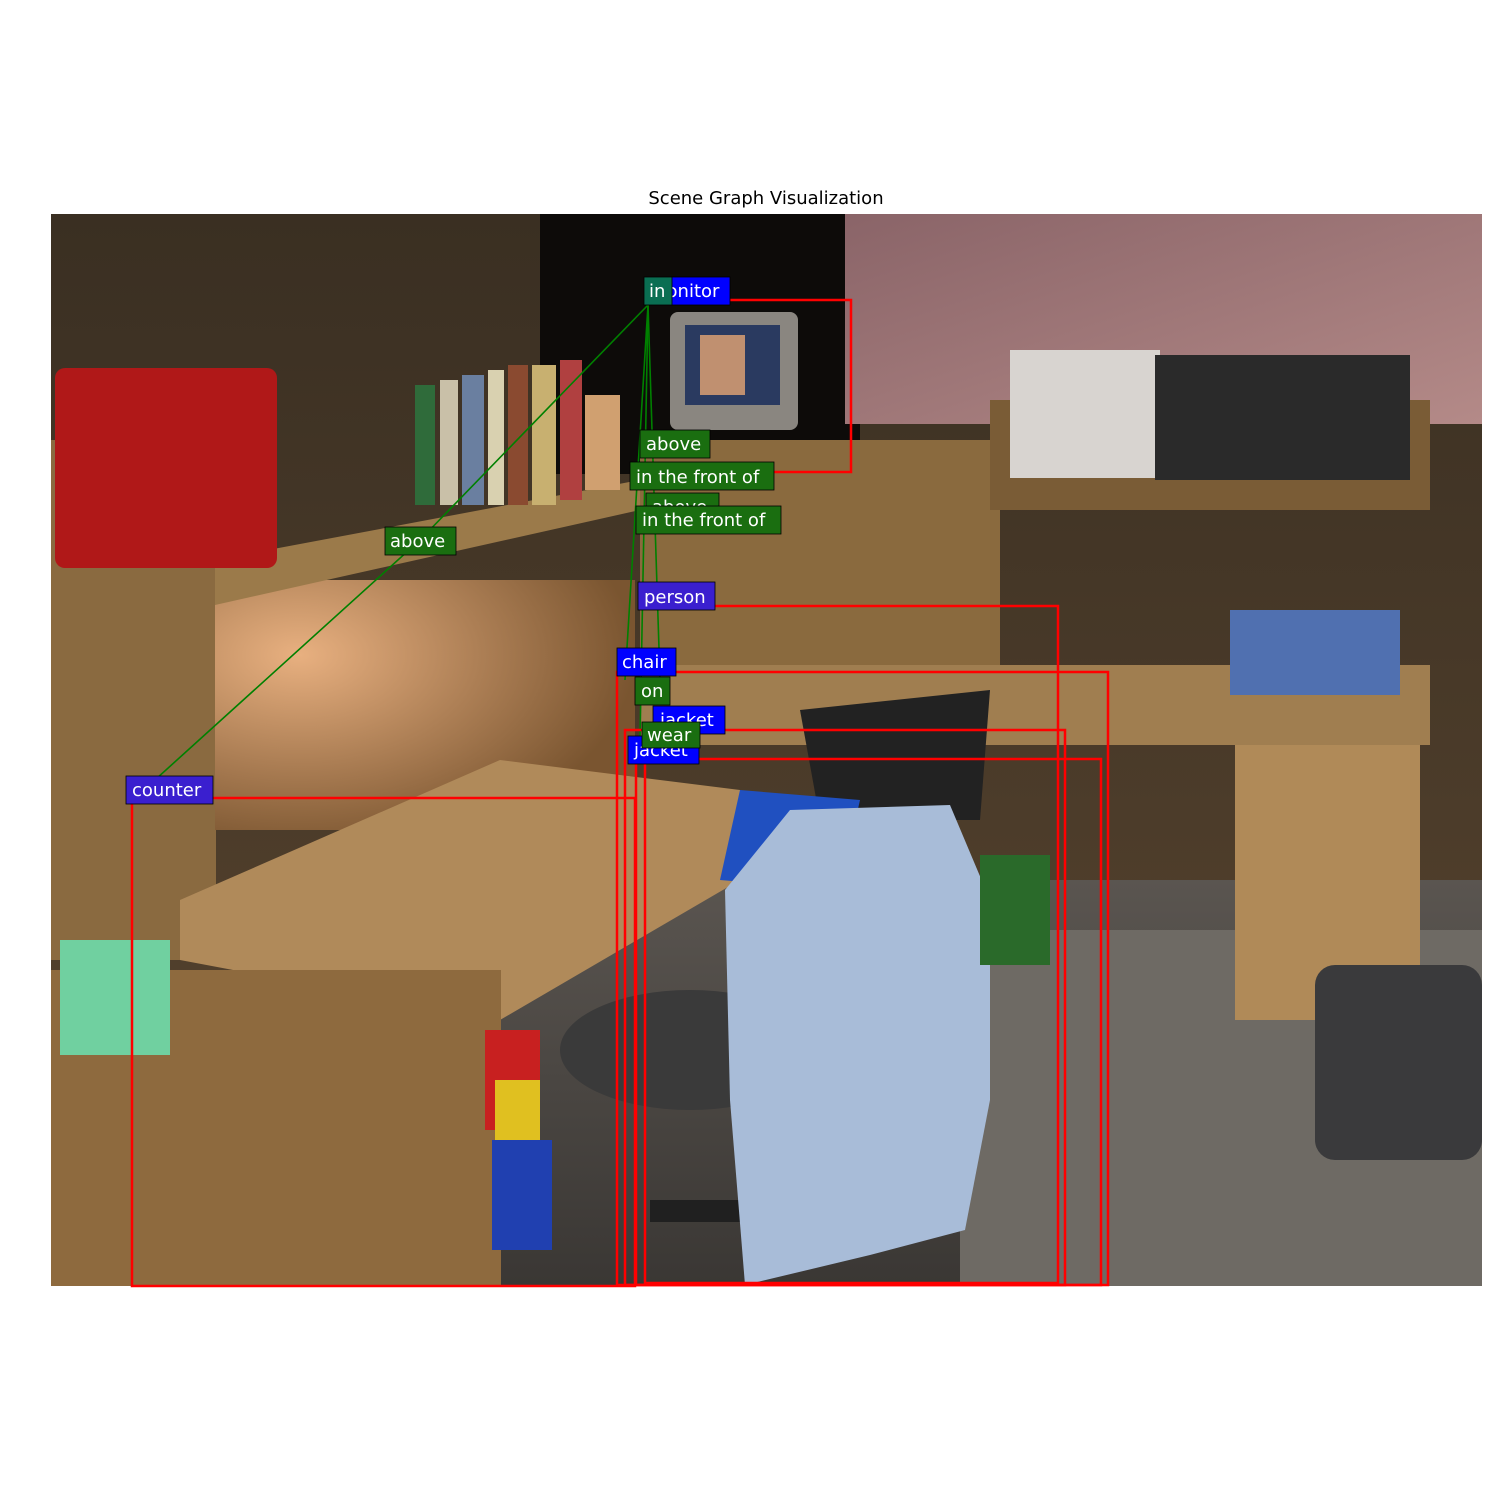  I want to click on svg-text: person, so click(675, 597).